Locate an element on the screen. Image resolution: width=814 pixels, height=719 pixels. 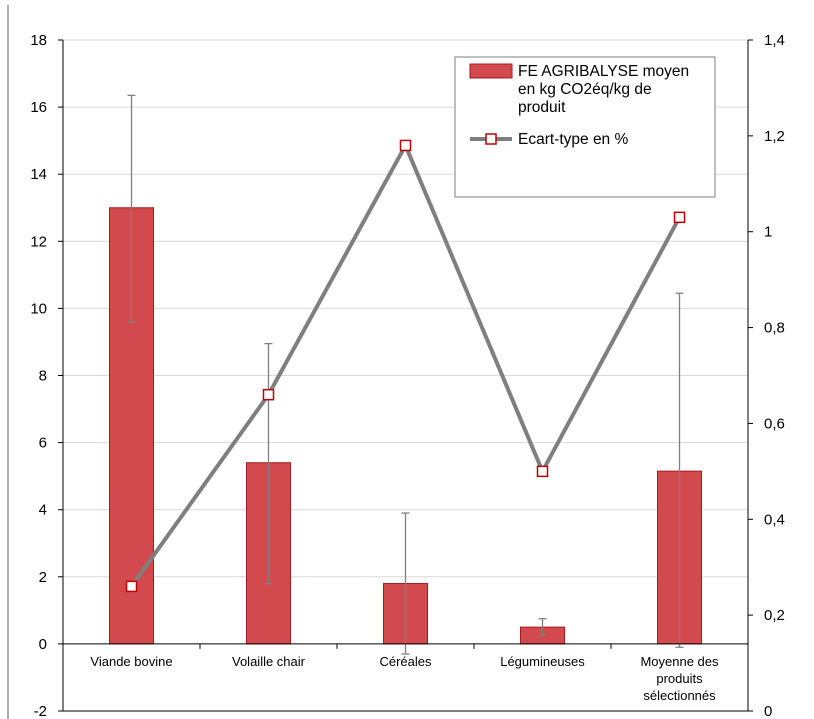
left-tick-label: 2 is located at coordinates (43, 577).